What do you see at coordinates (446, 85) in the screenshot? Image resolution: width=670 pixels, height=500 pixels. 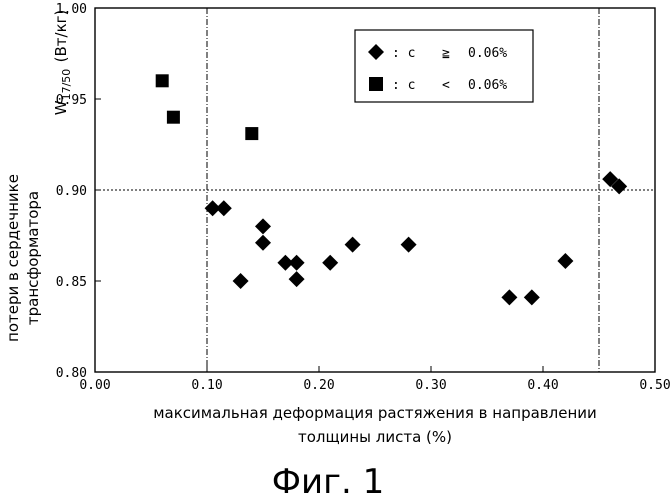 I see `legend-label-operator: <` at bounding box center [446, 85].